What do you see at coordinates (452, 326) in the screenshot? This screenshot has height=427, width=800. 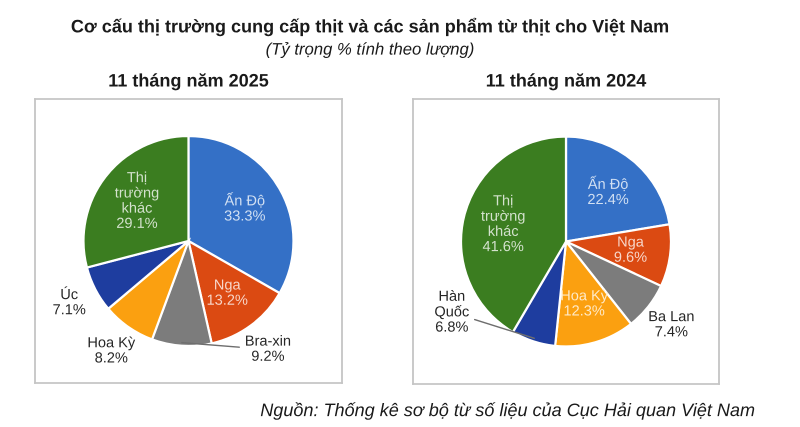 I see `data-label: 6.8%` at bounding box center [452, 326].